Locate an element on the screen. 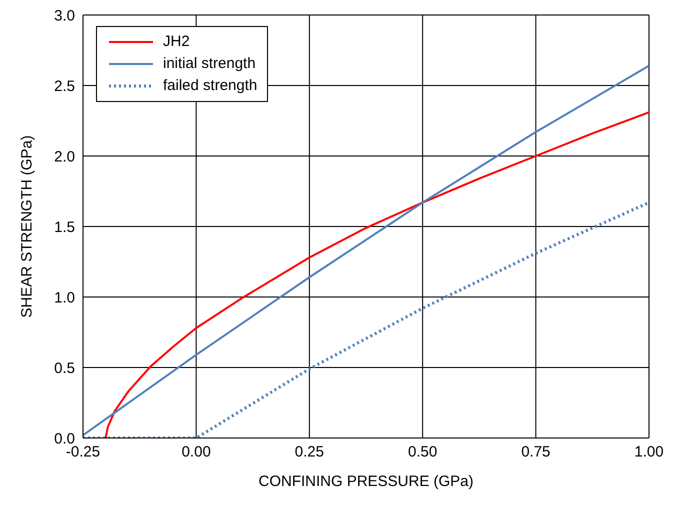 This screenshot has height=511, width=682. y-tick-label: 2.0 is located at coordinates (64, 157).